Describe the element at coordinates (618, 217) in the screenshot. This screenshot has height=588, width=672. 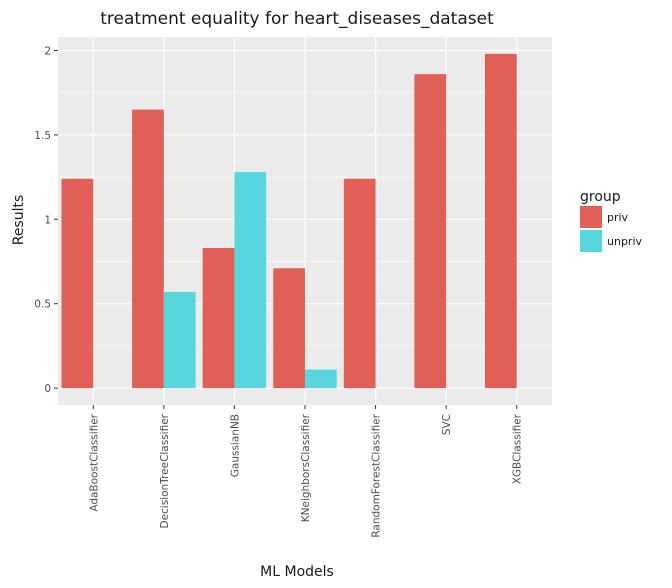
I see `legend-label-priv: priv` at that location.